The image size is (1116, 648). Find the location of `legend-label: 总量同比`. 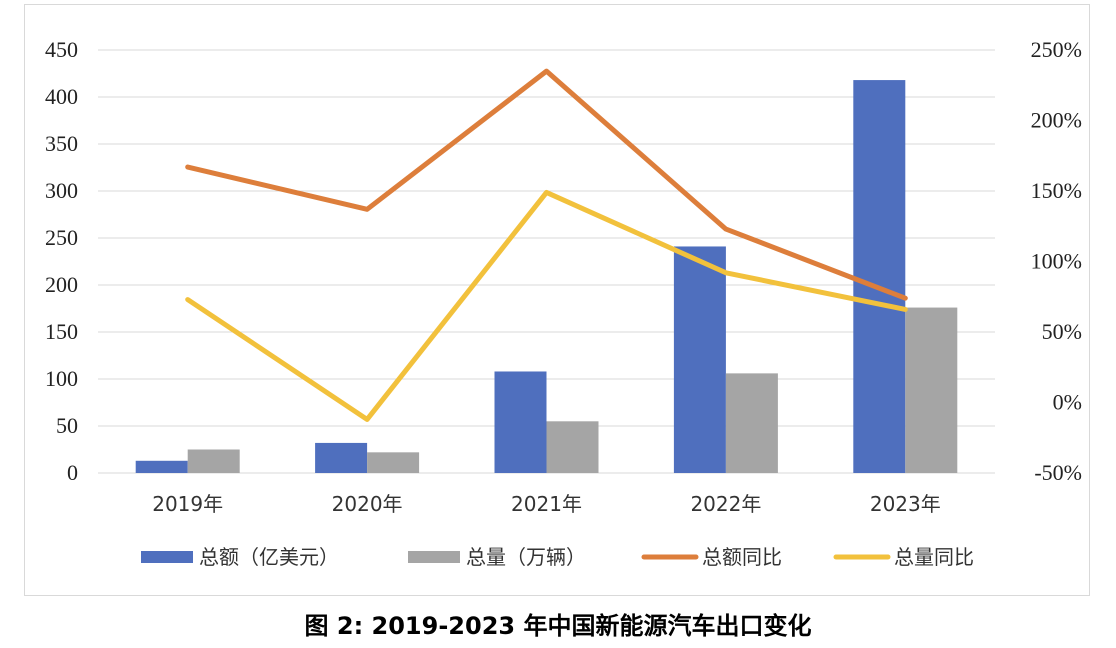

legend-label: 总量同比 is located at coordinates (934, 557).